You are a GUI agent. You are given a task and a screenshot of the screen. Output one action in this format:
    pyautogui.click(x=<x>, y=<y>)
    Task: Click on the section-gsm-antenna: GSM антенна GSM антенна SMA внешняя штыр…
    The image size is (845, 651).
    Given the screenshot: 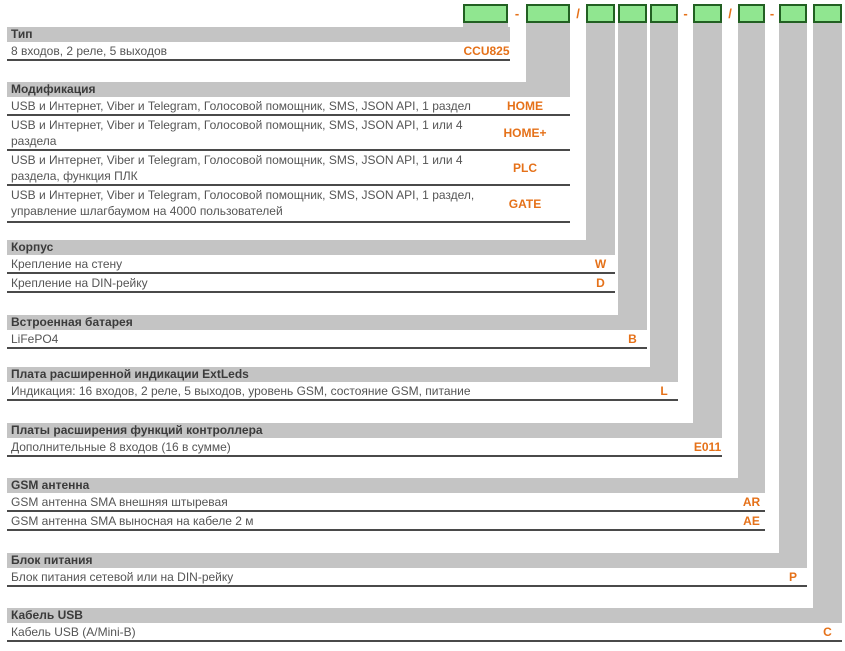 What is the action you would take?
    pyautogui.click(x=386, y=504)
    